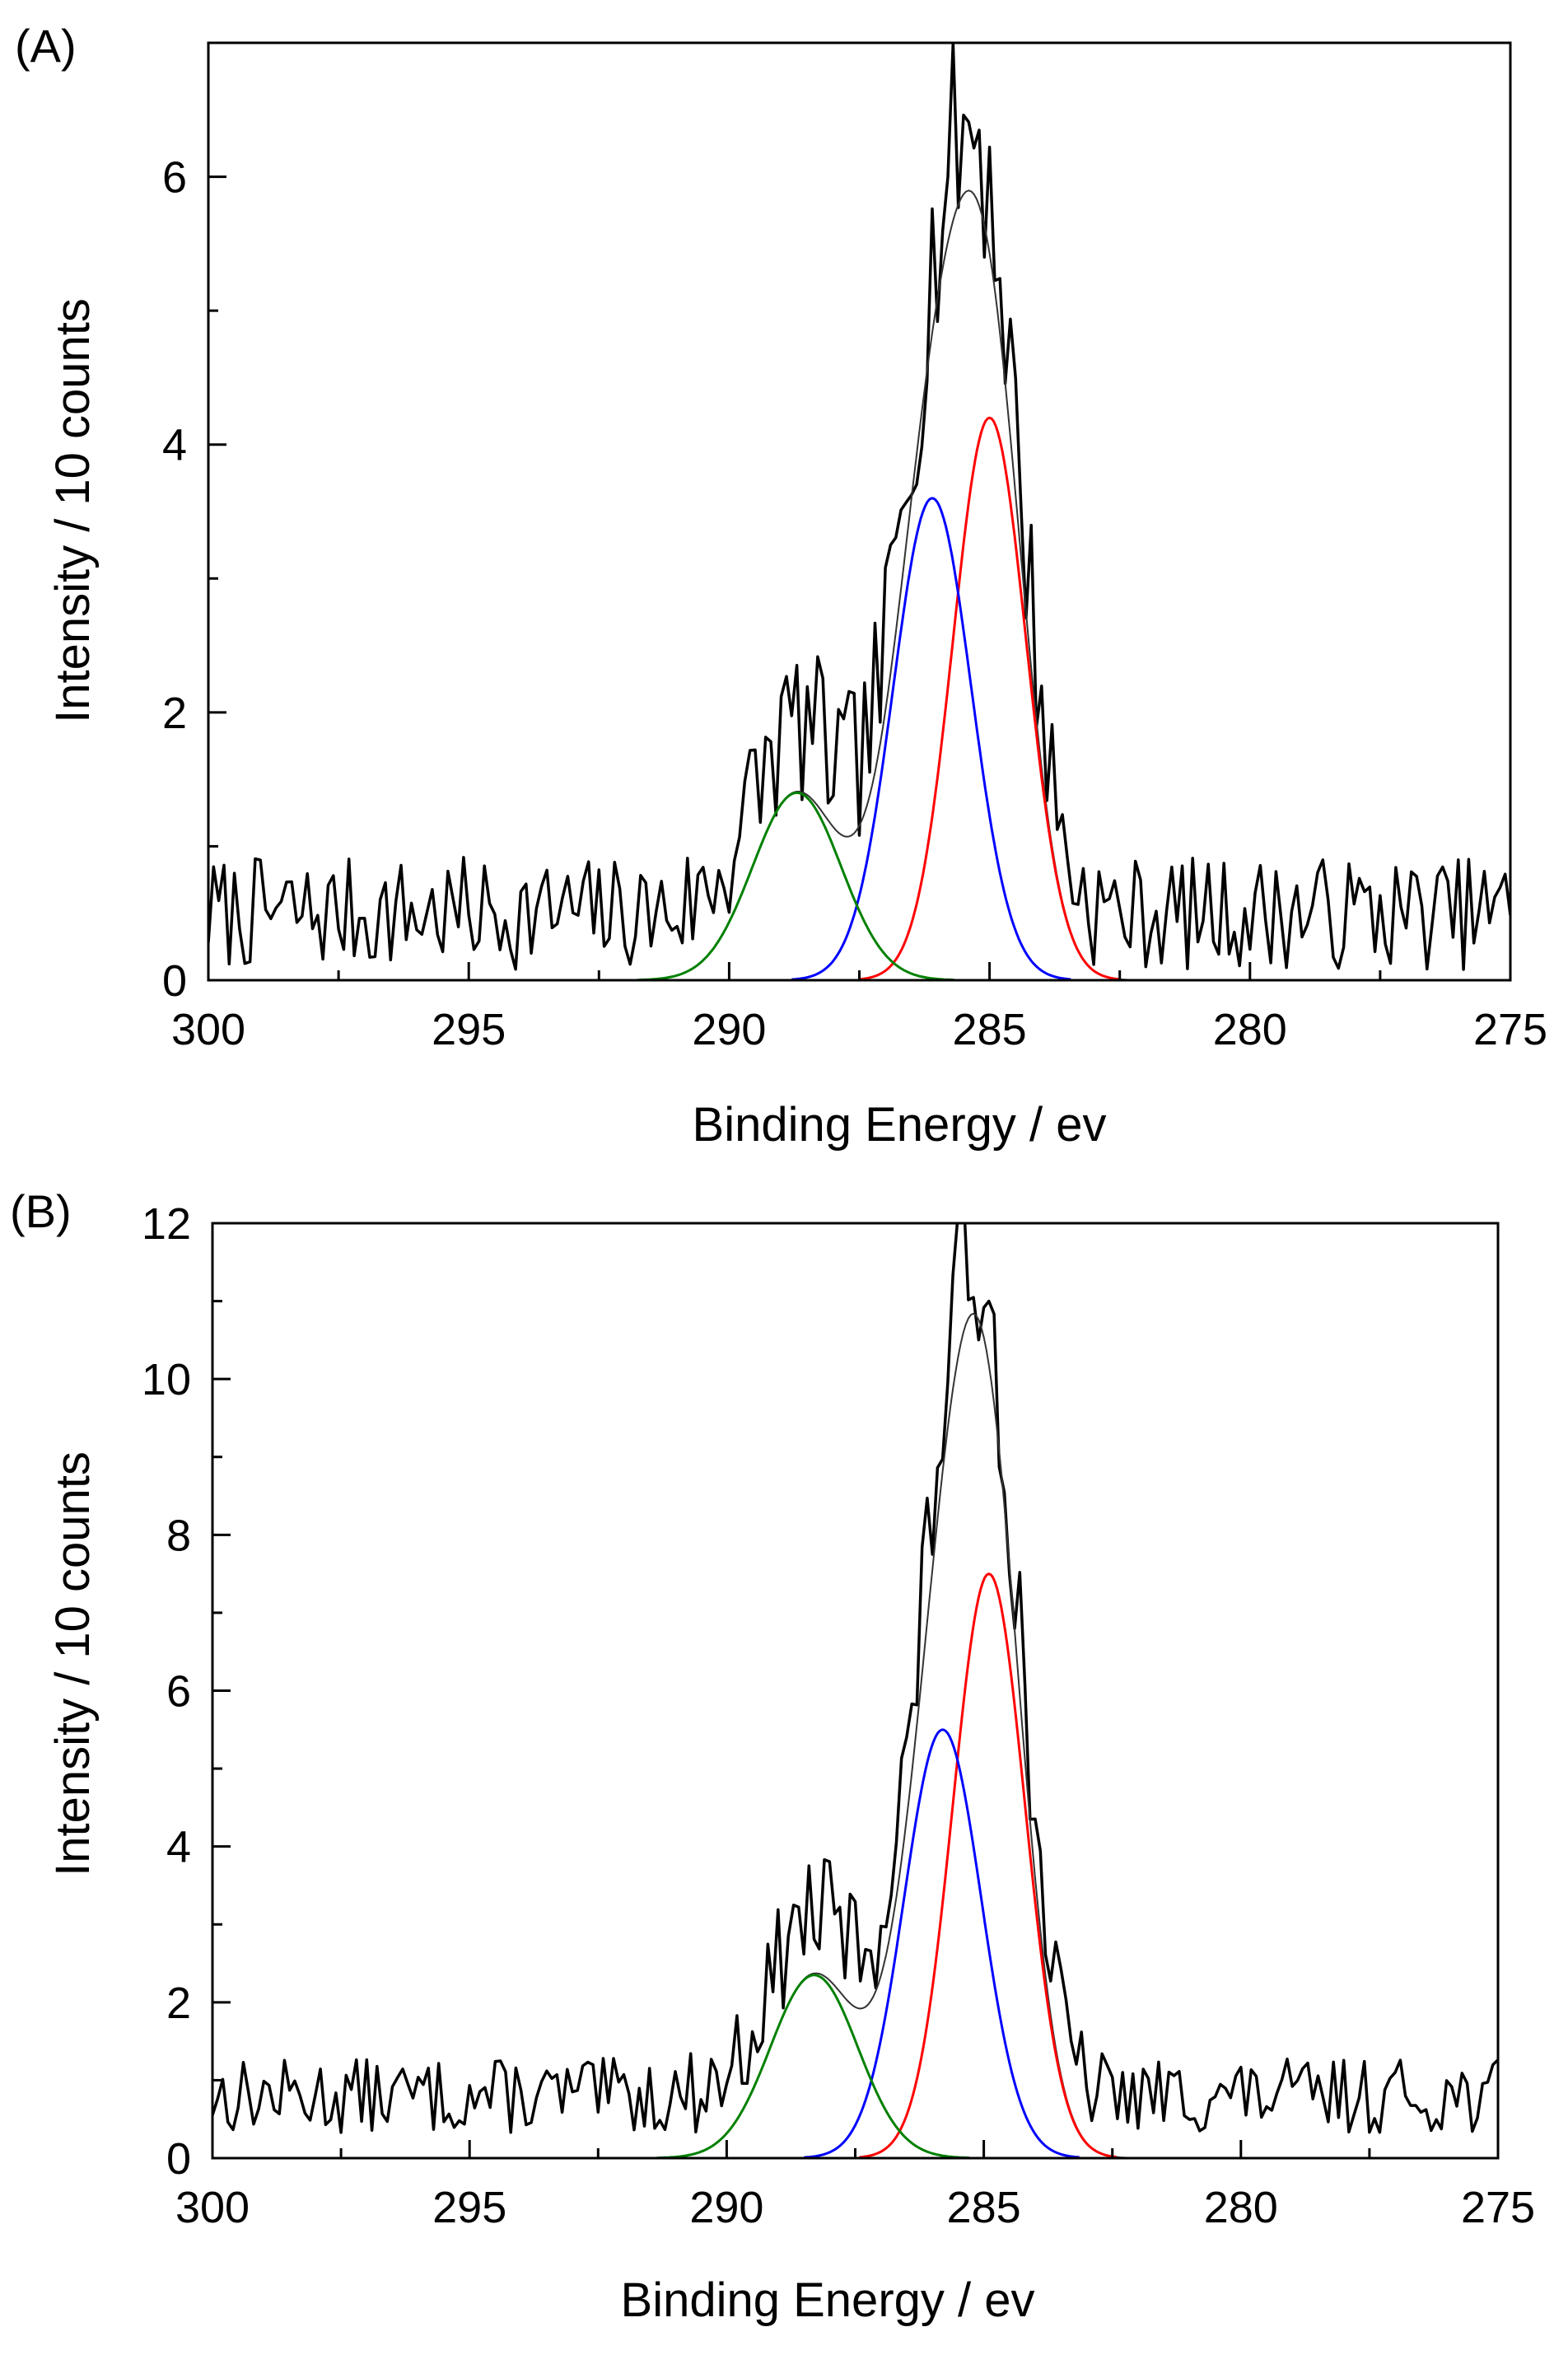  I want to click on y-tick-label: 10, so click(166, 1379).